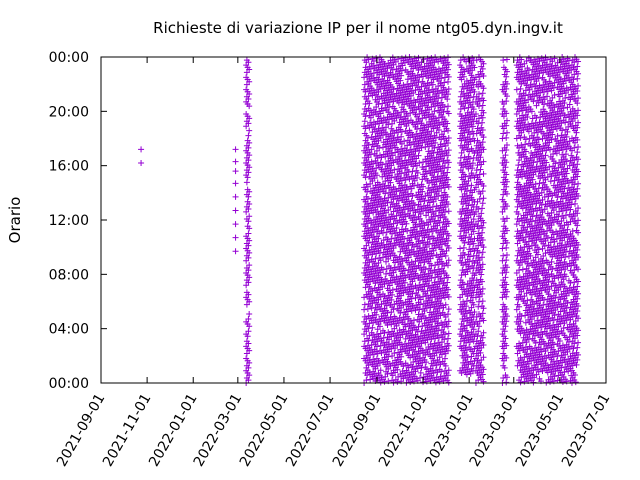 This screenshot has width=640, height=480. What do you see at coordinates (310, 430) in the screenshot?
I see `x-tick-label: 2022-07-01` at bounding box center [310, 430].